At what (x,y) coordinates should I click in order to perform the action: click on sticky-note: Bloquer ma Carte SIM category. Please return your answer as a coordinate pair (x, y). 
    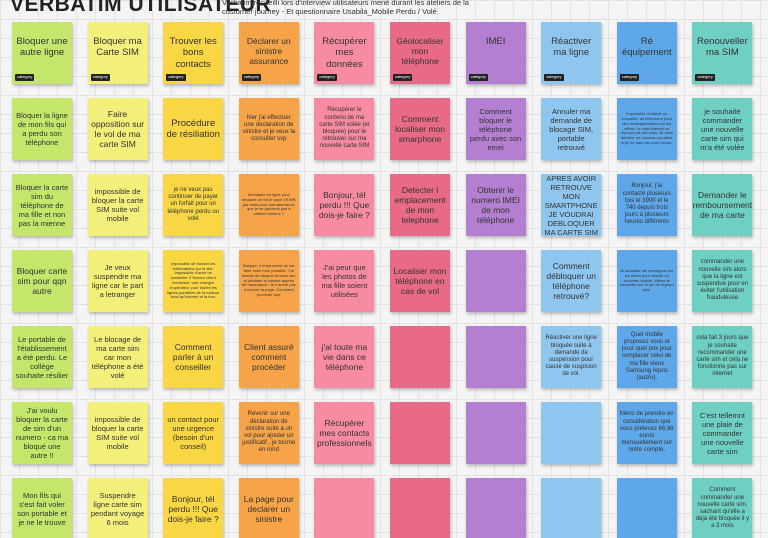
    Looking at the image, I should click on (117, 53).